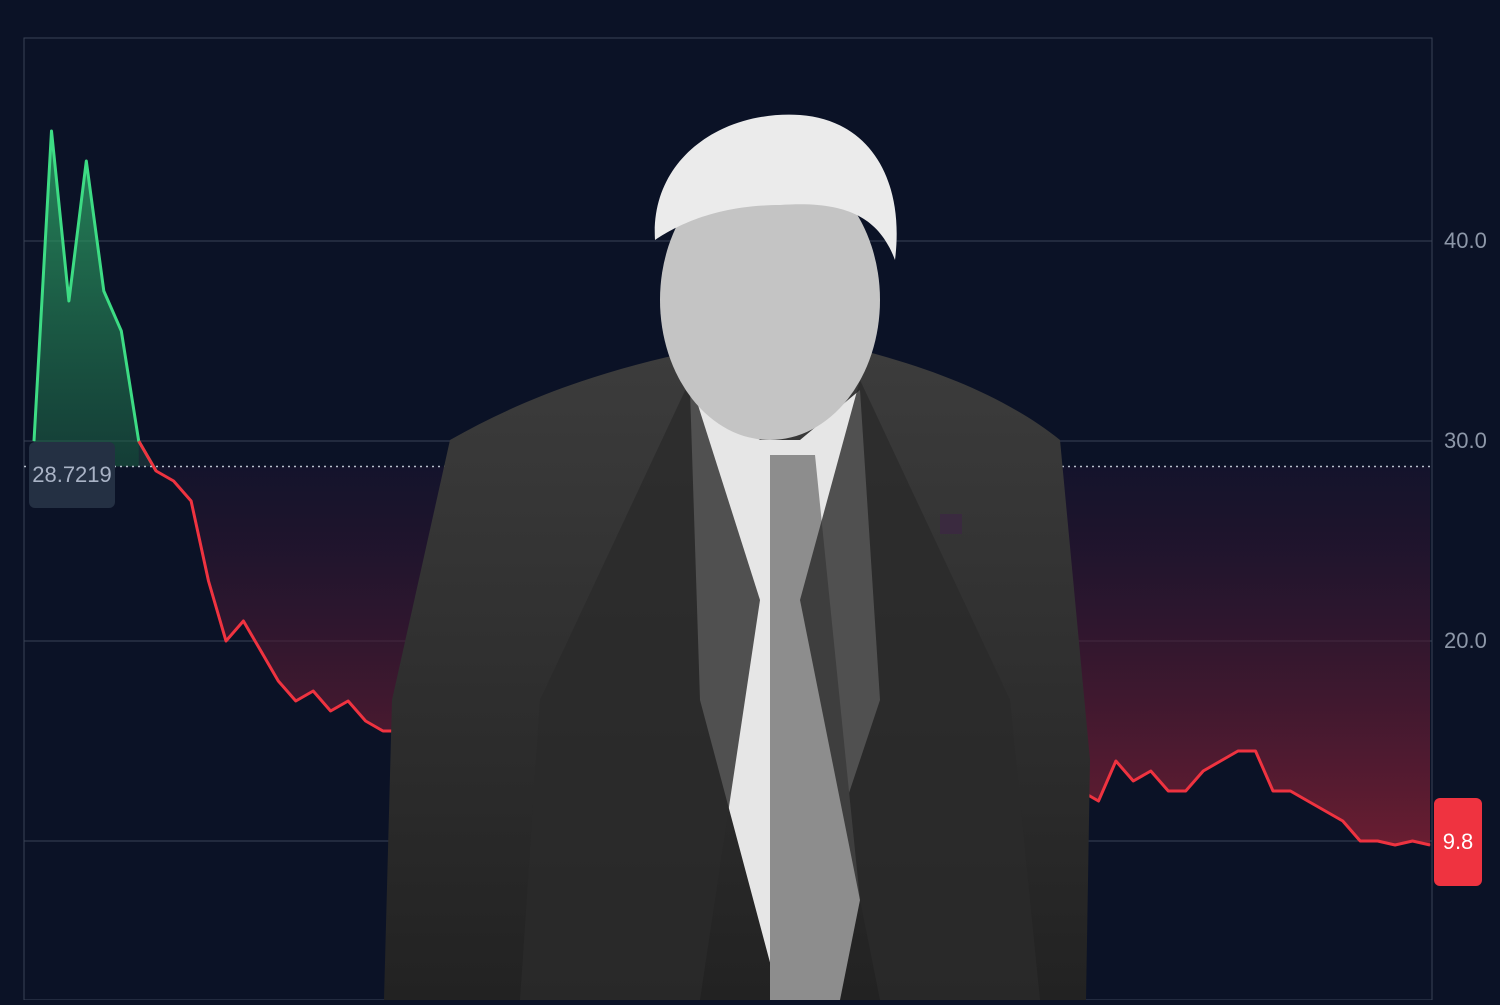  I want to click on y-tick-label: 30.0, so click(1465, 440).